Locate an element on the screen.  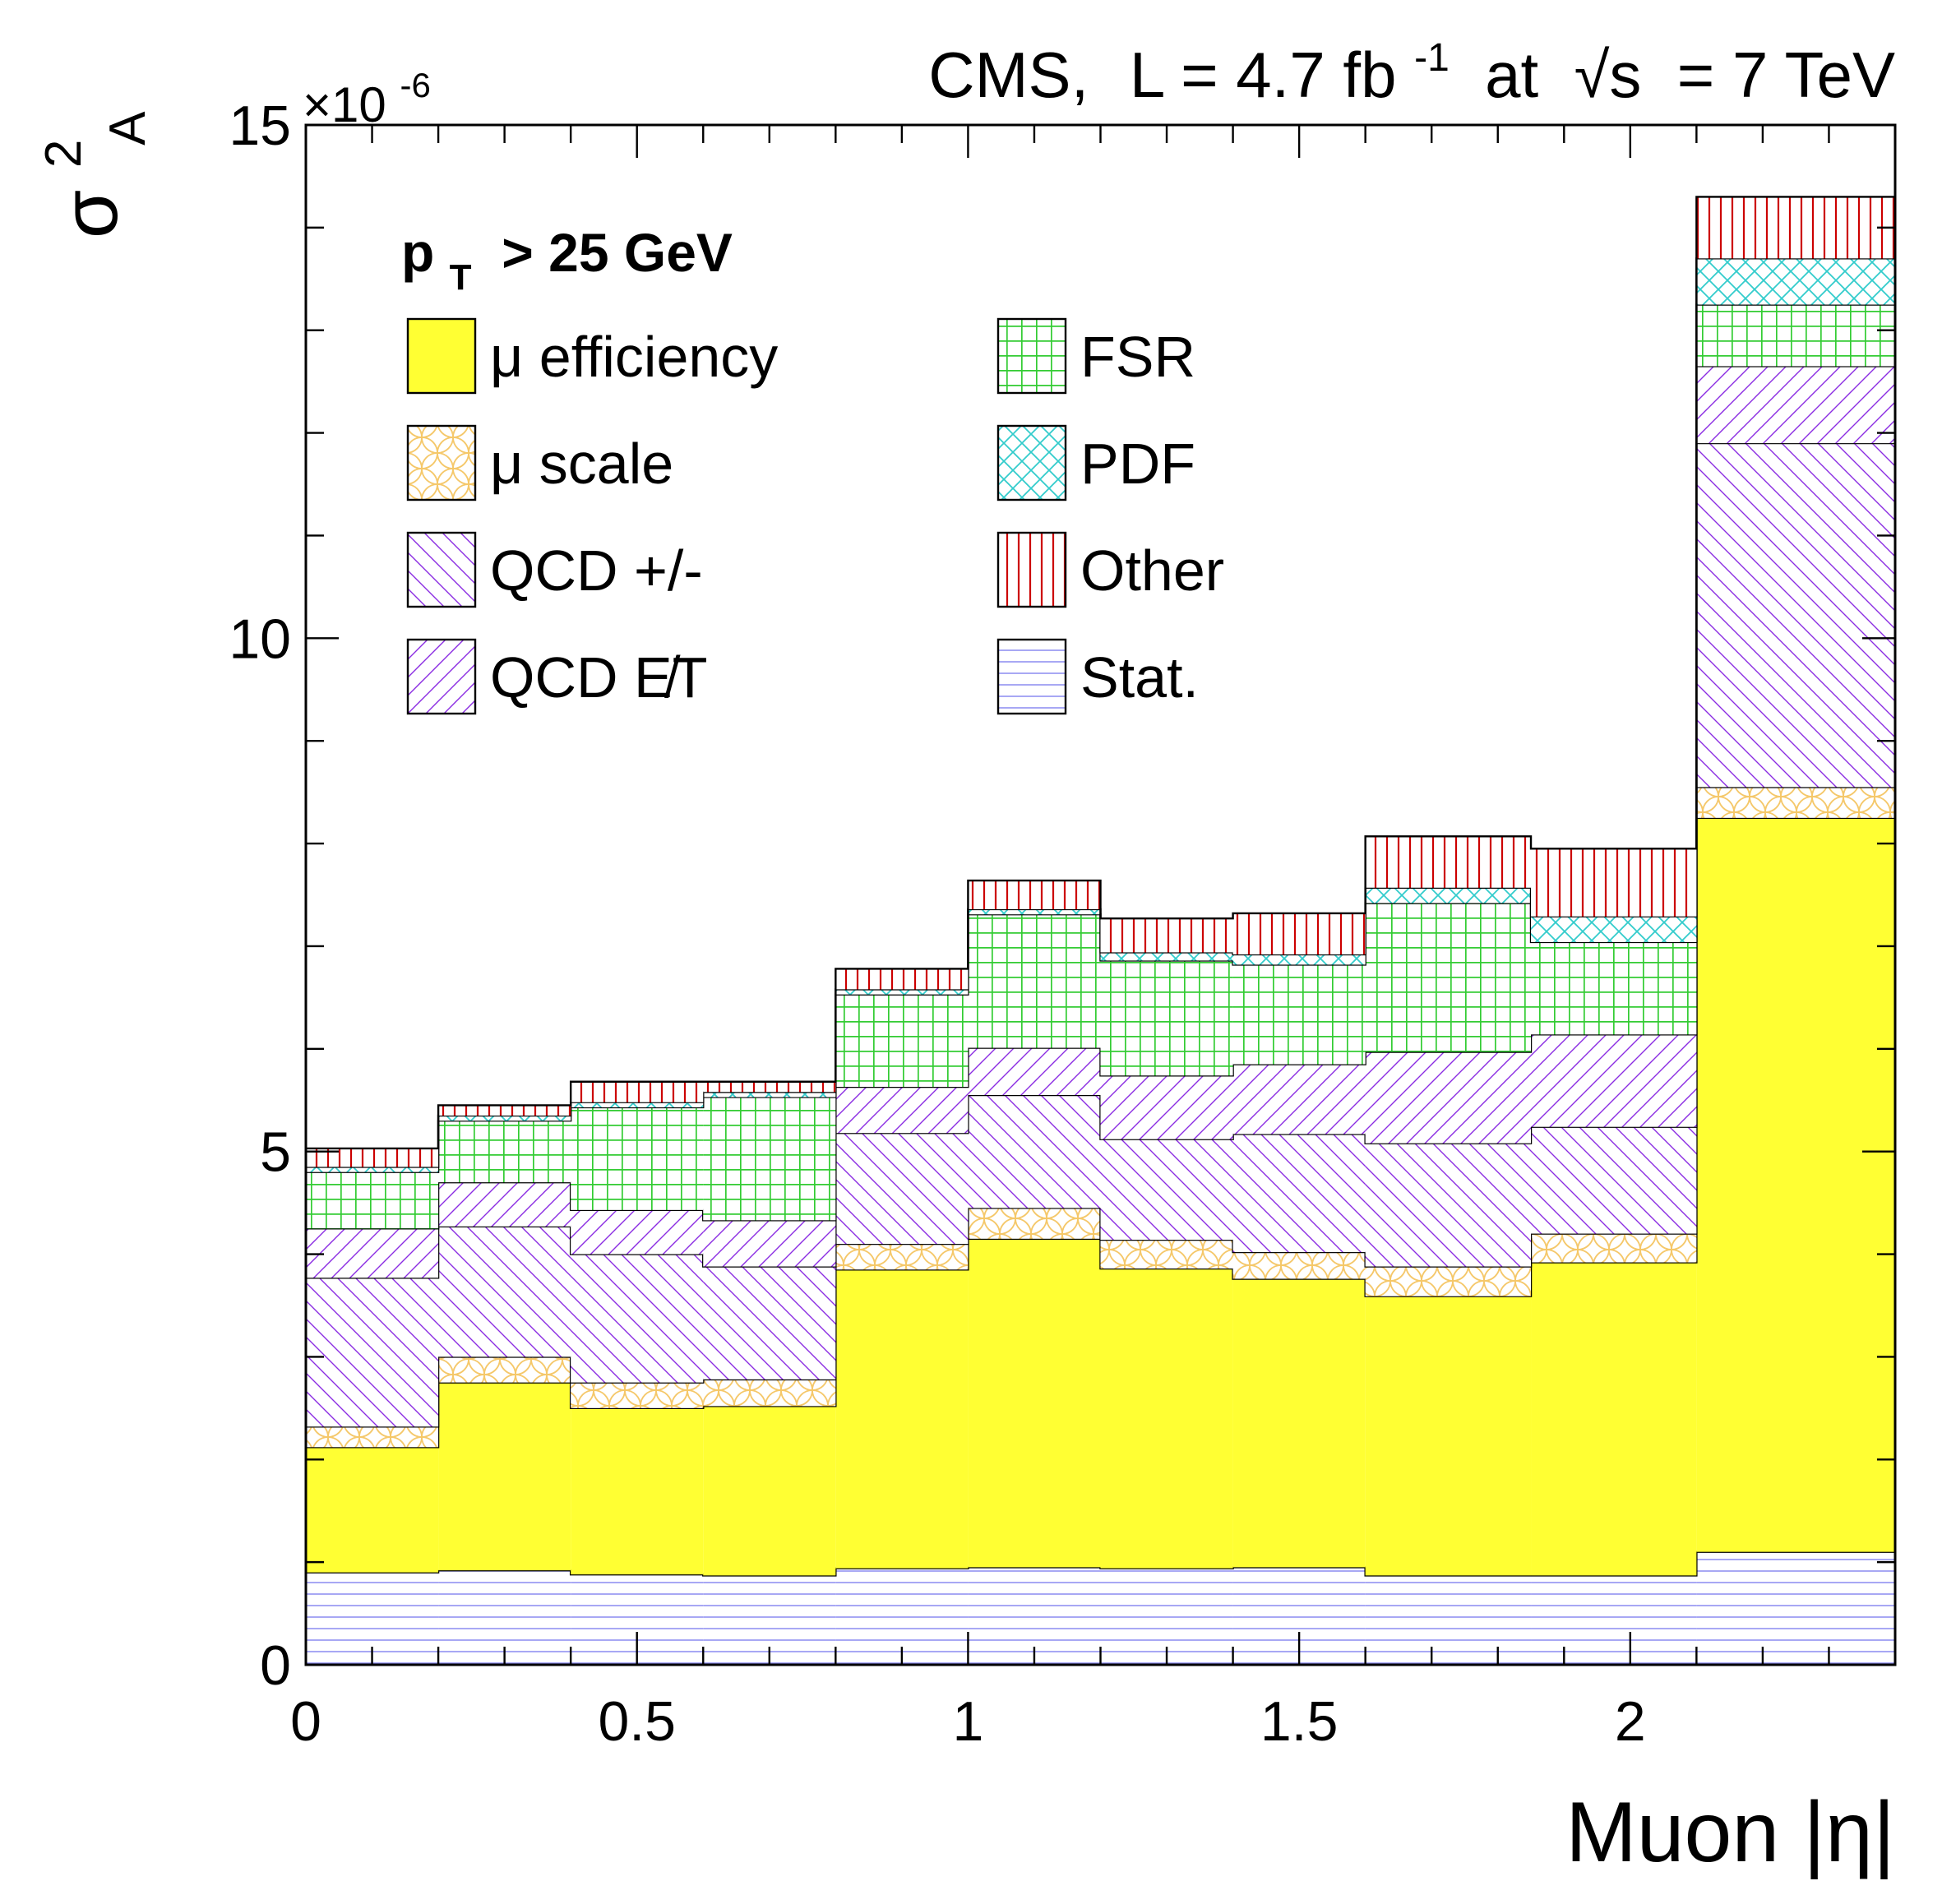
legend-label-pdf: PDF is located at coordinates (1137, 464).